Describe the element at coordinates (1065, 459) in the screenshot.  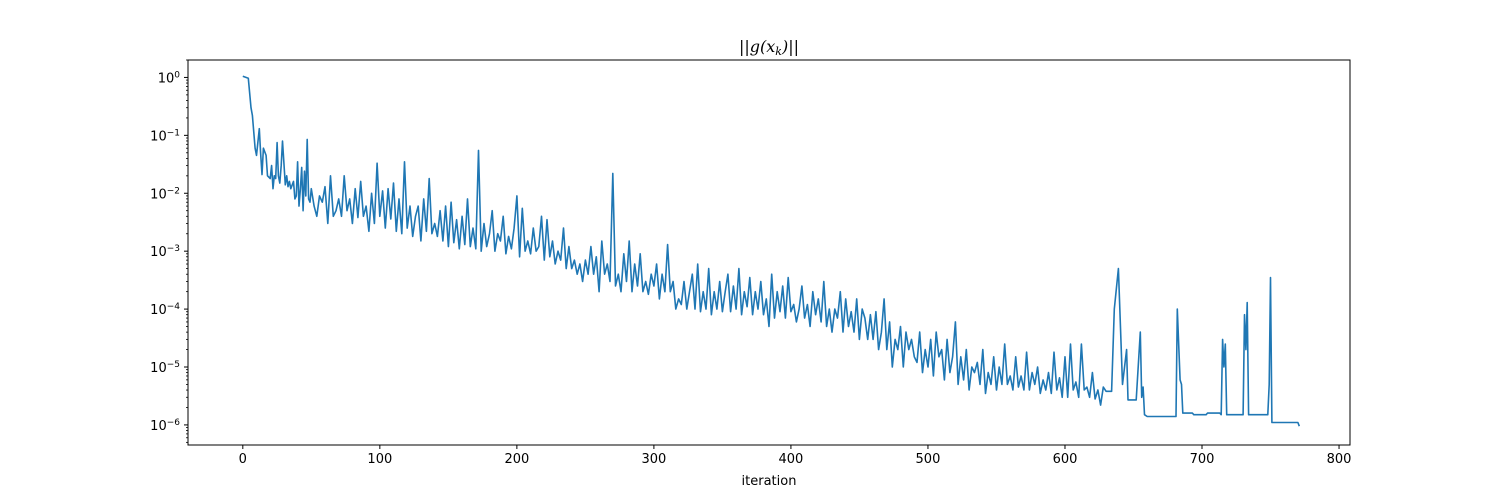
I see `x-tick-label: 600` at that location.